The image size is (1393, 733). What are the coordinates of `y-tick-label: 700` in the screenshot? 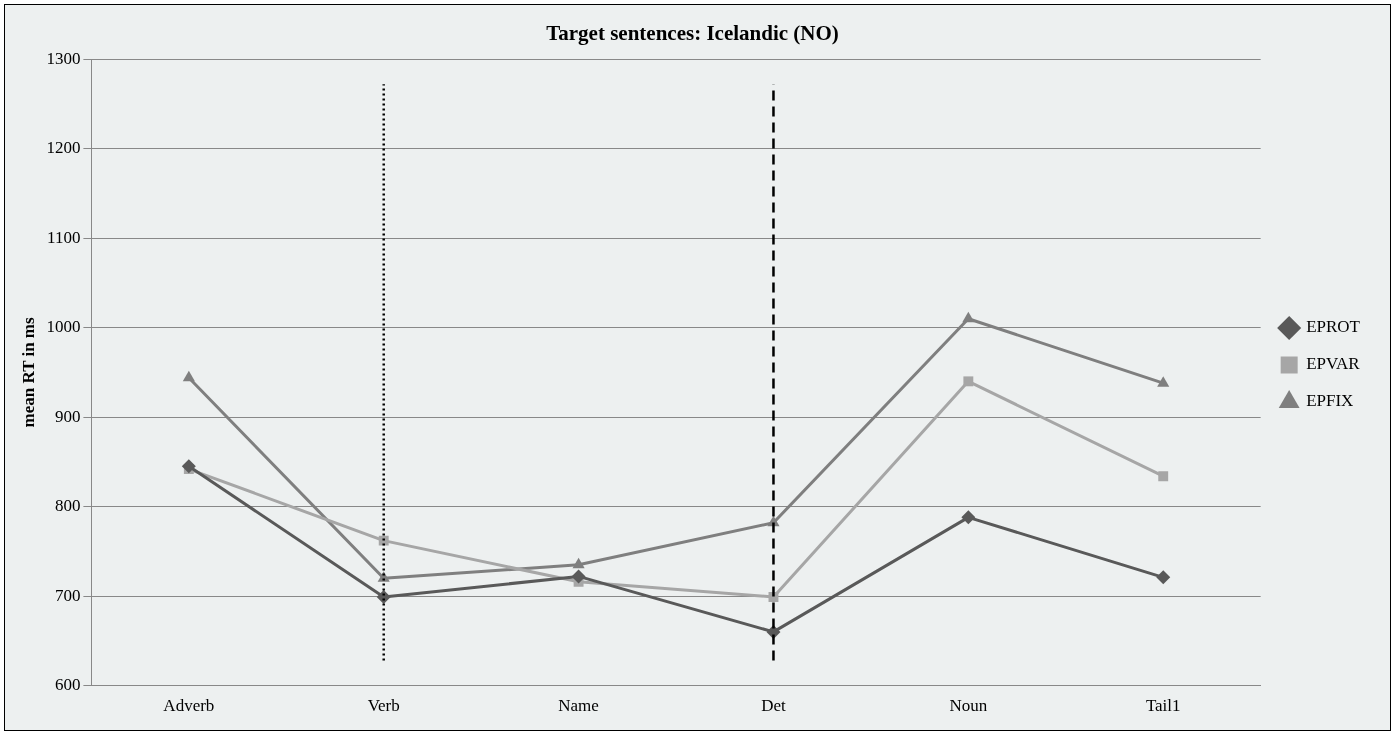 It's located at (67, 595).